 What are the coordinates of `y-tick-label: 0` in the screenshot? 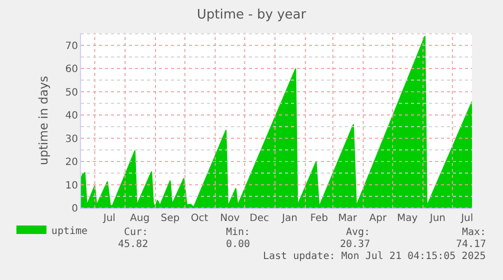 It's located at (75, 209).